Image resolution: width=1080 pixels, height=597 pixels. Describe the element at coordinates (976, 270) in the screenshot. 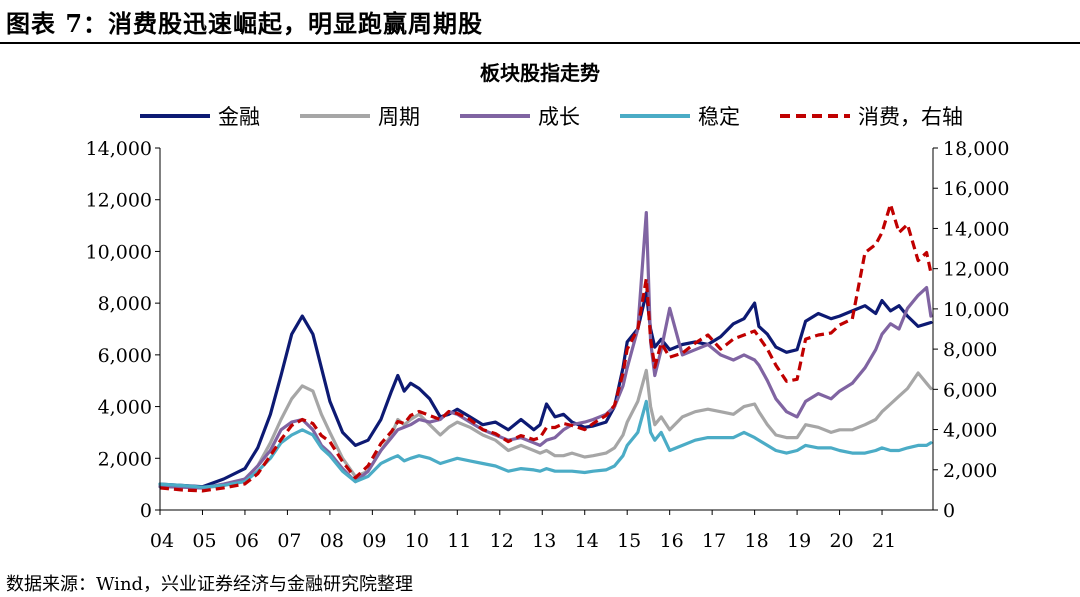

I see `y-right-tick-label: 12,000` at that location.